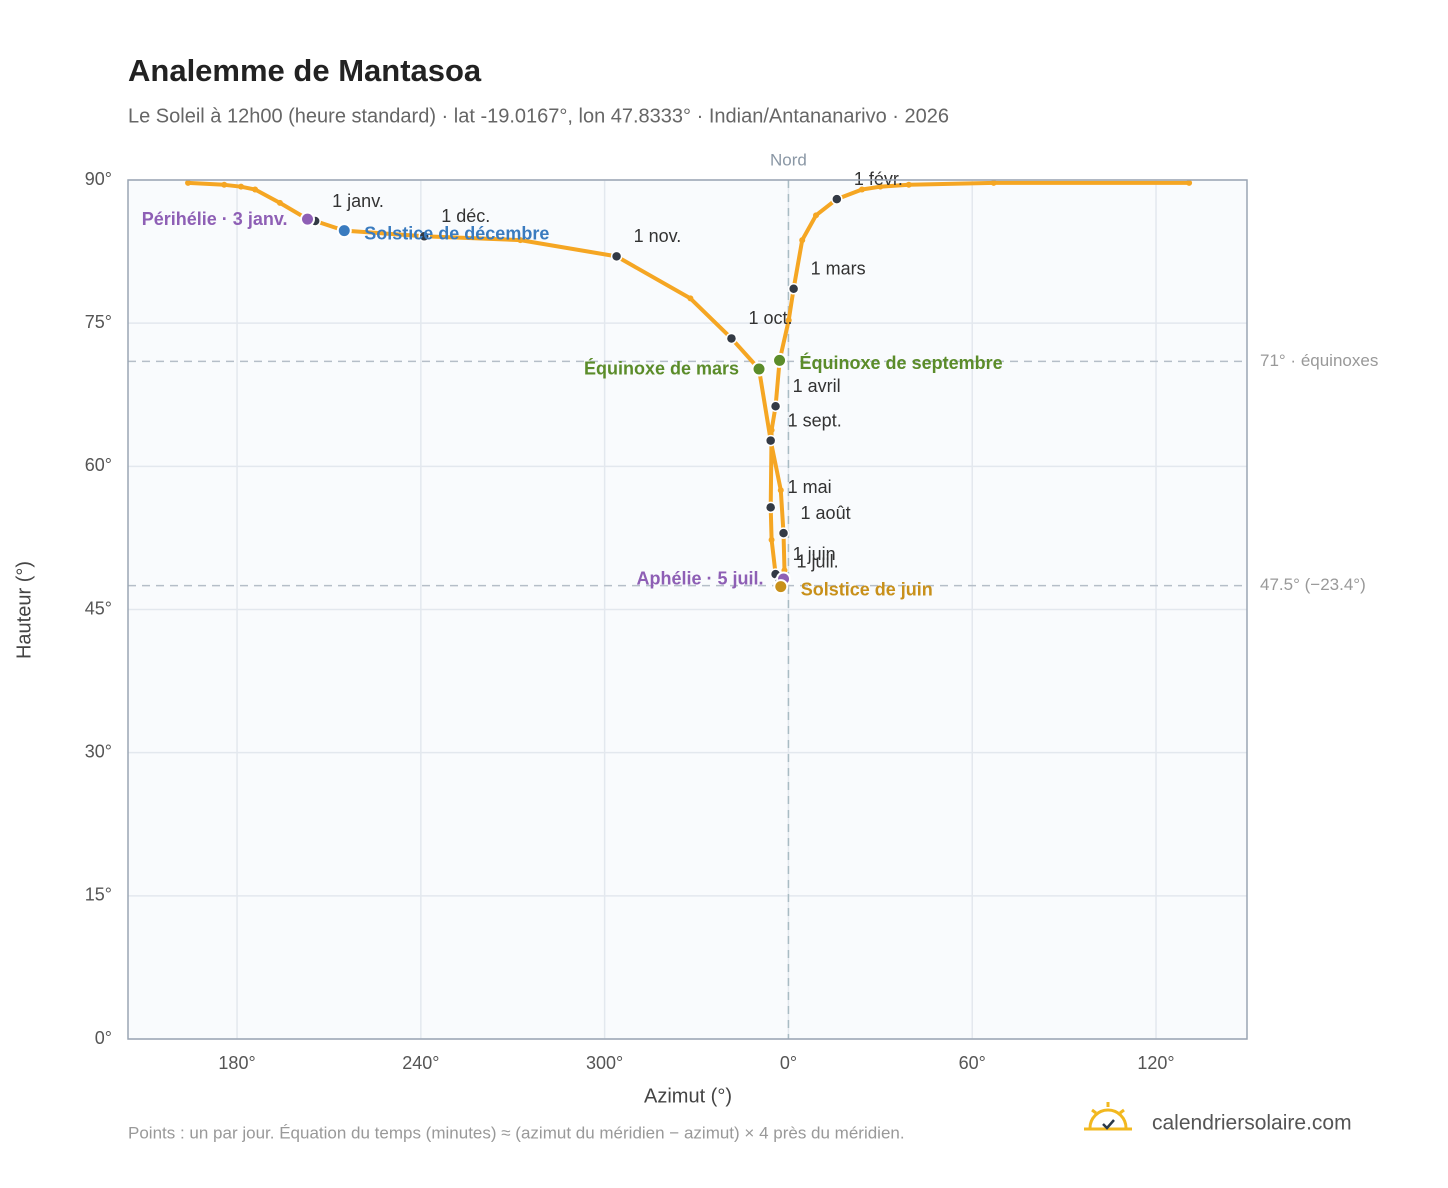 This screenshot has height=1188, width=1448. I want to click on month-label: 1 mars, so click(838, 269).